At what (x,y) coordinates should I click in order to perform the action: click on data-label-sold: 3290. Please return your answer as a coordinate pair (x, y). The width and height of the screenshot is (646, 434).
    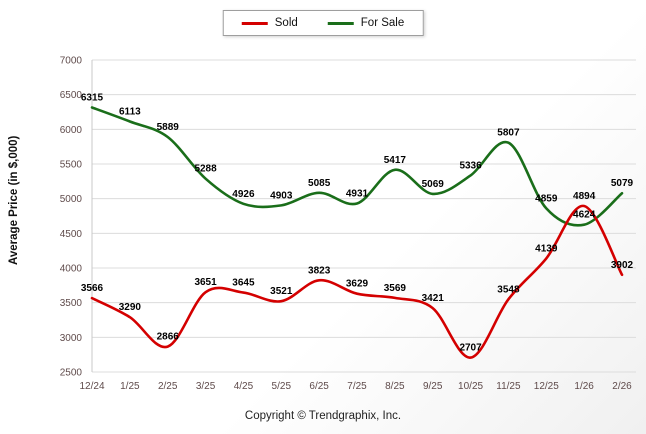
    Looking at the image, I should click on (130, 307).